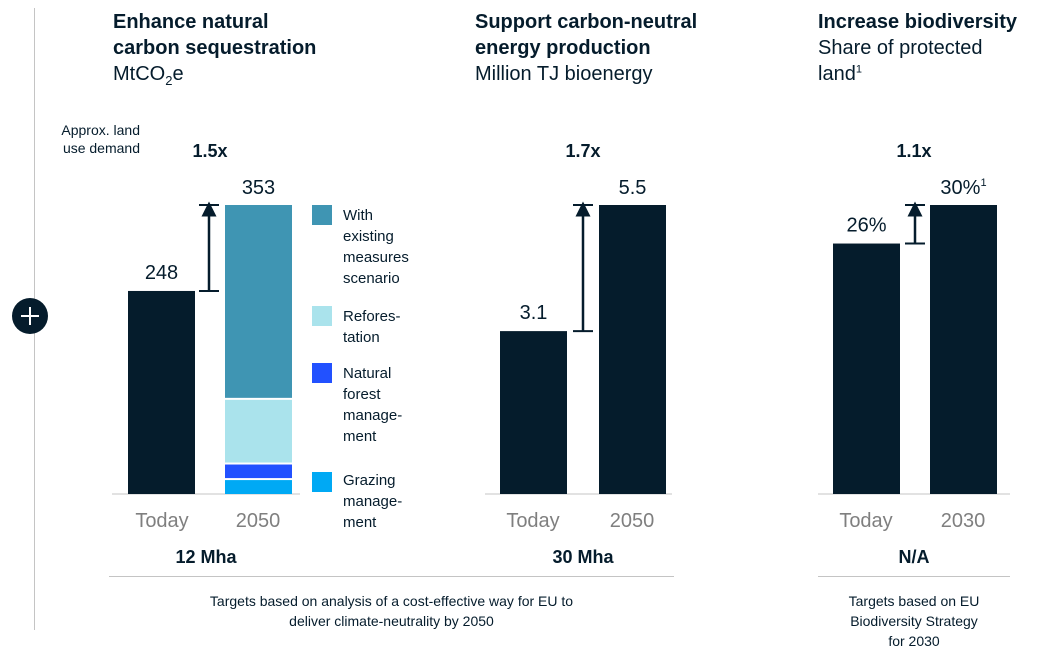 This screenshot has width=1061, height=651. Describe the element at coordinates (960, 188) in the screenshot. I see `value-2030-text: 30%` at that location.